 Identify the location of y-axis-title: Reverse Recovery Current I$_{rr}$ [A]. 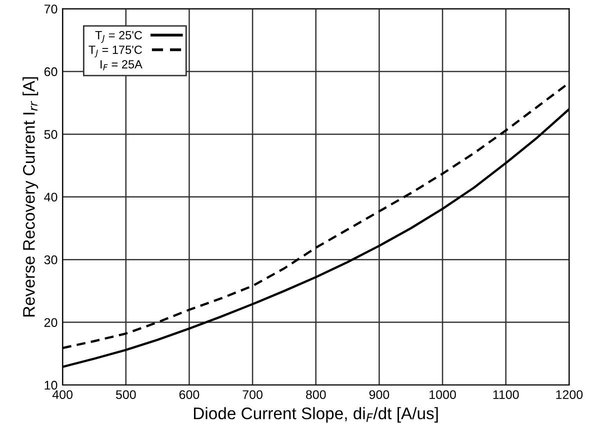
(30, 196).